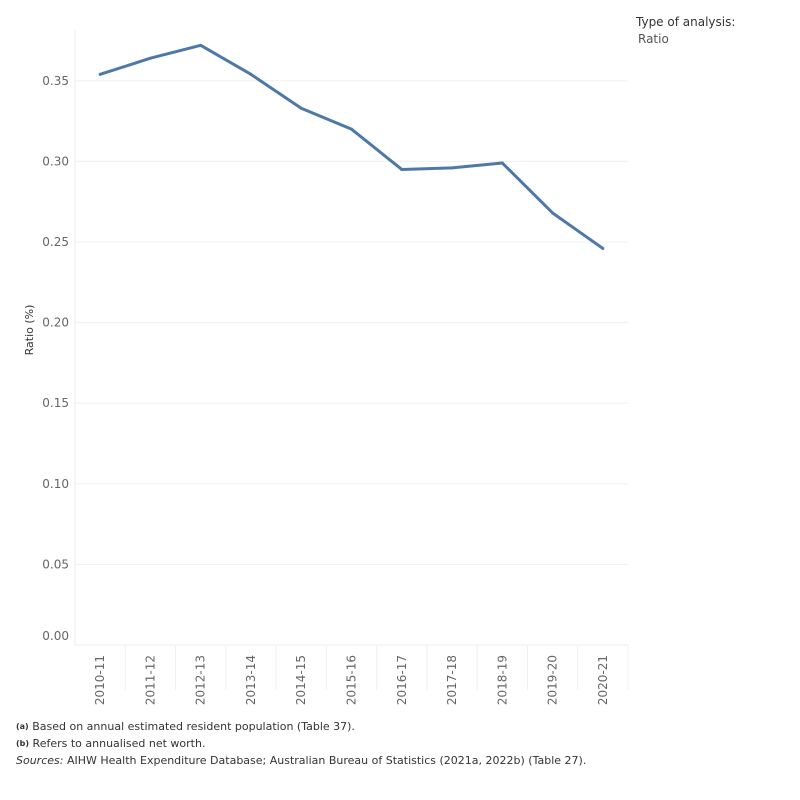 This screenshot has width=800, height=800. Describe the element at coordinates (352, 680) in the screenshot. I see `x-tick-label: 2015-16` at that location.